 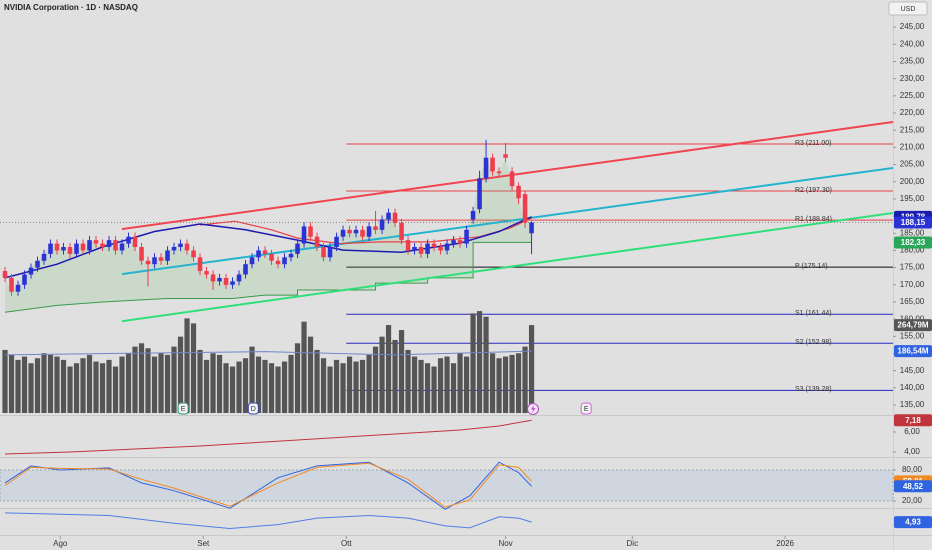 I want to click on y-tick-label: 185,00, so click(x=912, y=232).